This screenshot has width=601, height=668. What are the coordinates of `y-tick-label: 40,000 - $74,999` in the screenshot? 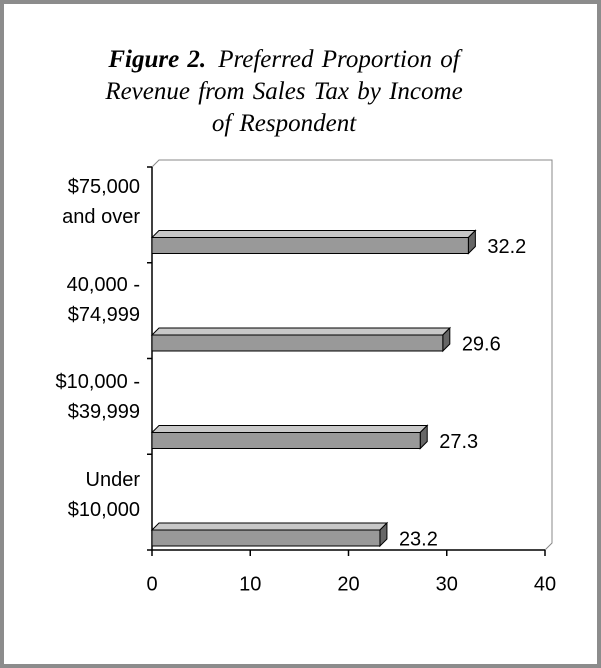 It's located at (103, 299).